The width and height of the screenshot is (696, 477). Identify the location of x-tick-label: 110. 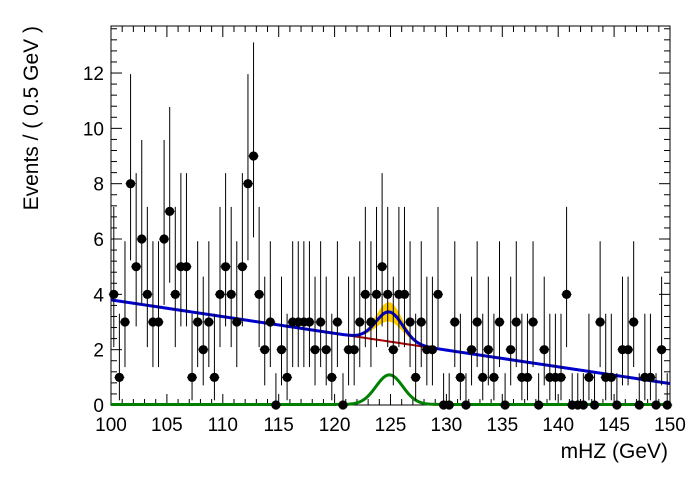
(223, 425).